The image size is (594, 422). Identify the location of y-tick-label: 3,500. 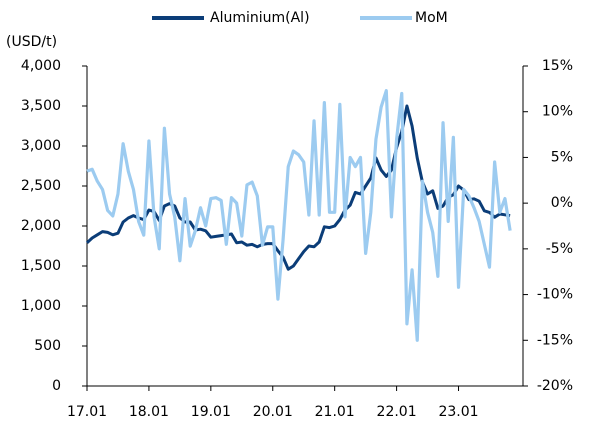
(41, 106).